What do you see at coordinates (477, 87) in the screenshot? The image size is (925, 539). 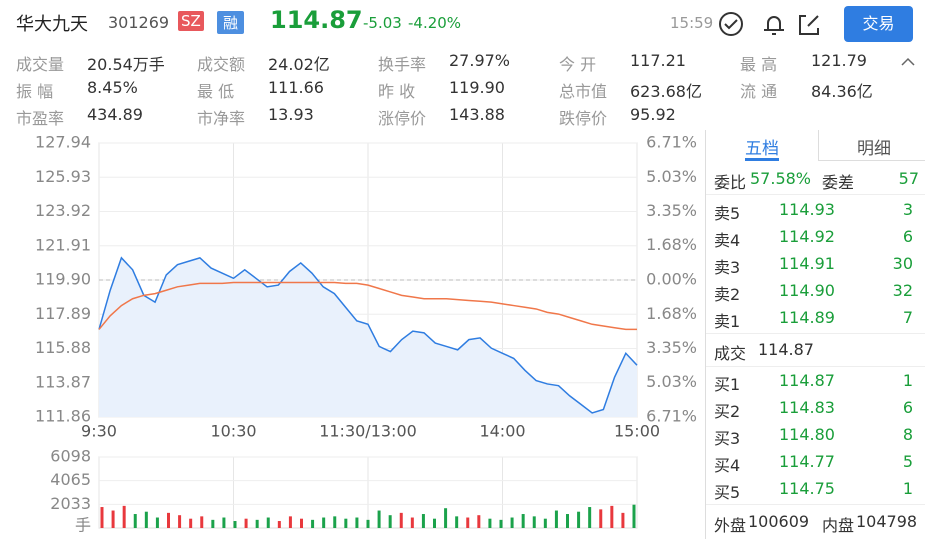 I see `stat-value: 119.90` at bounding box center [477, 87].